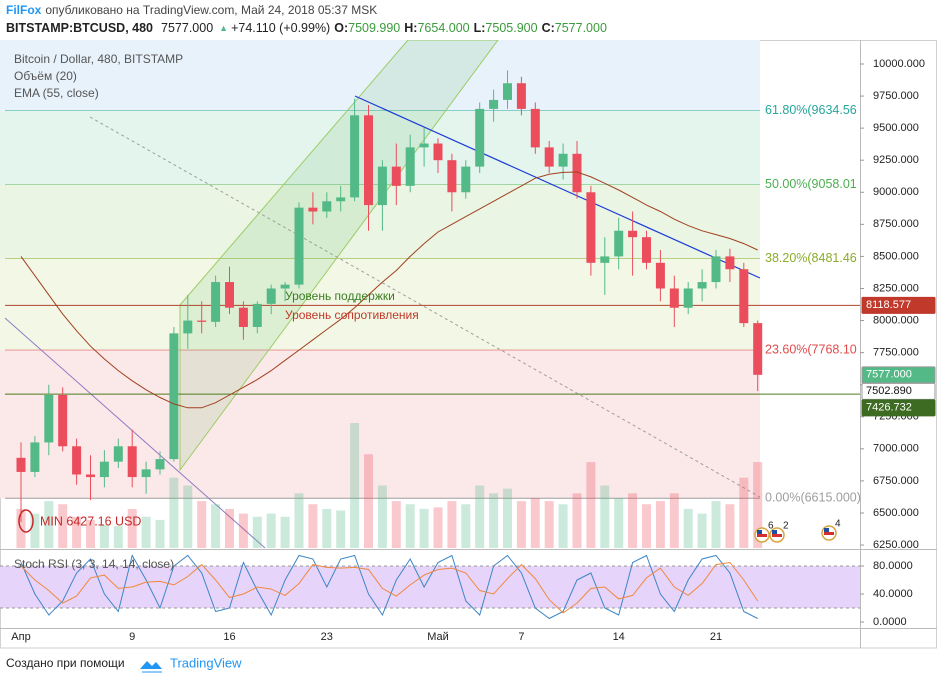  I want to click on stoch-pane, so click(430, 587).